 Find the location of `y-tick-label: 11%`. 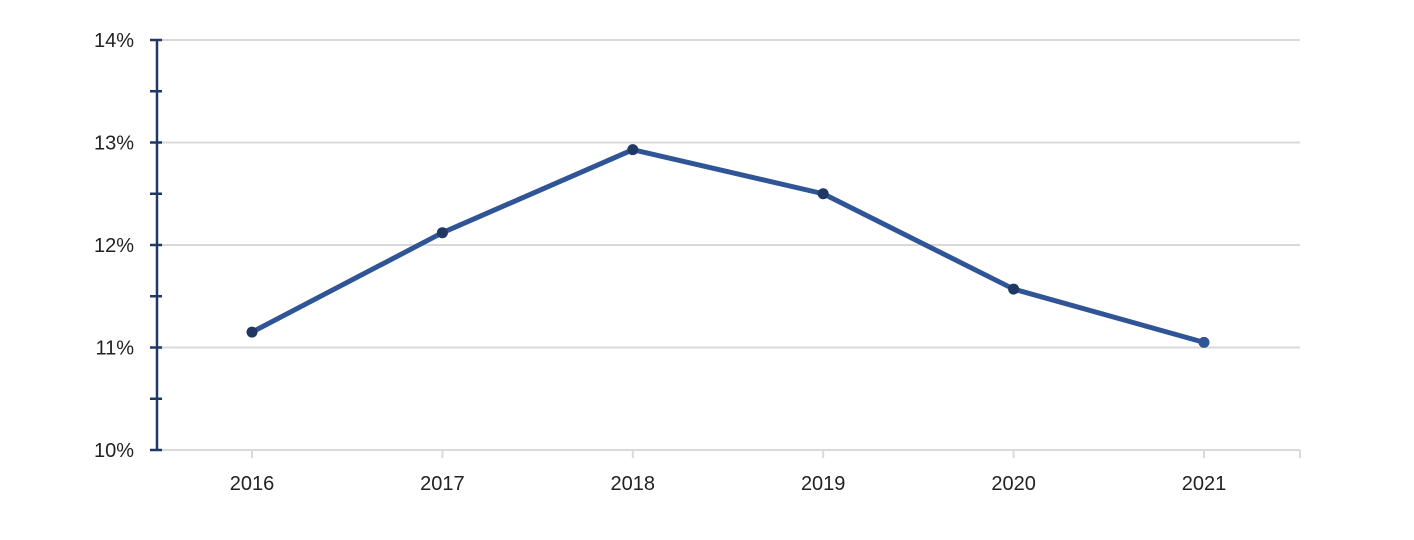

y-tick-label: 11% is located at coordinates (114, 349).